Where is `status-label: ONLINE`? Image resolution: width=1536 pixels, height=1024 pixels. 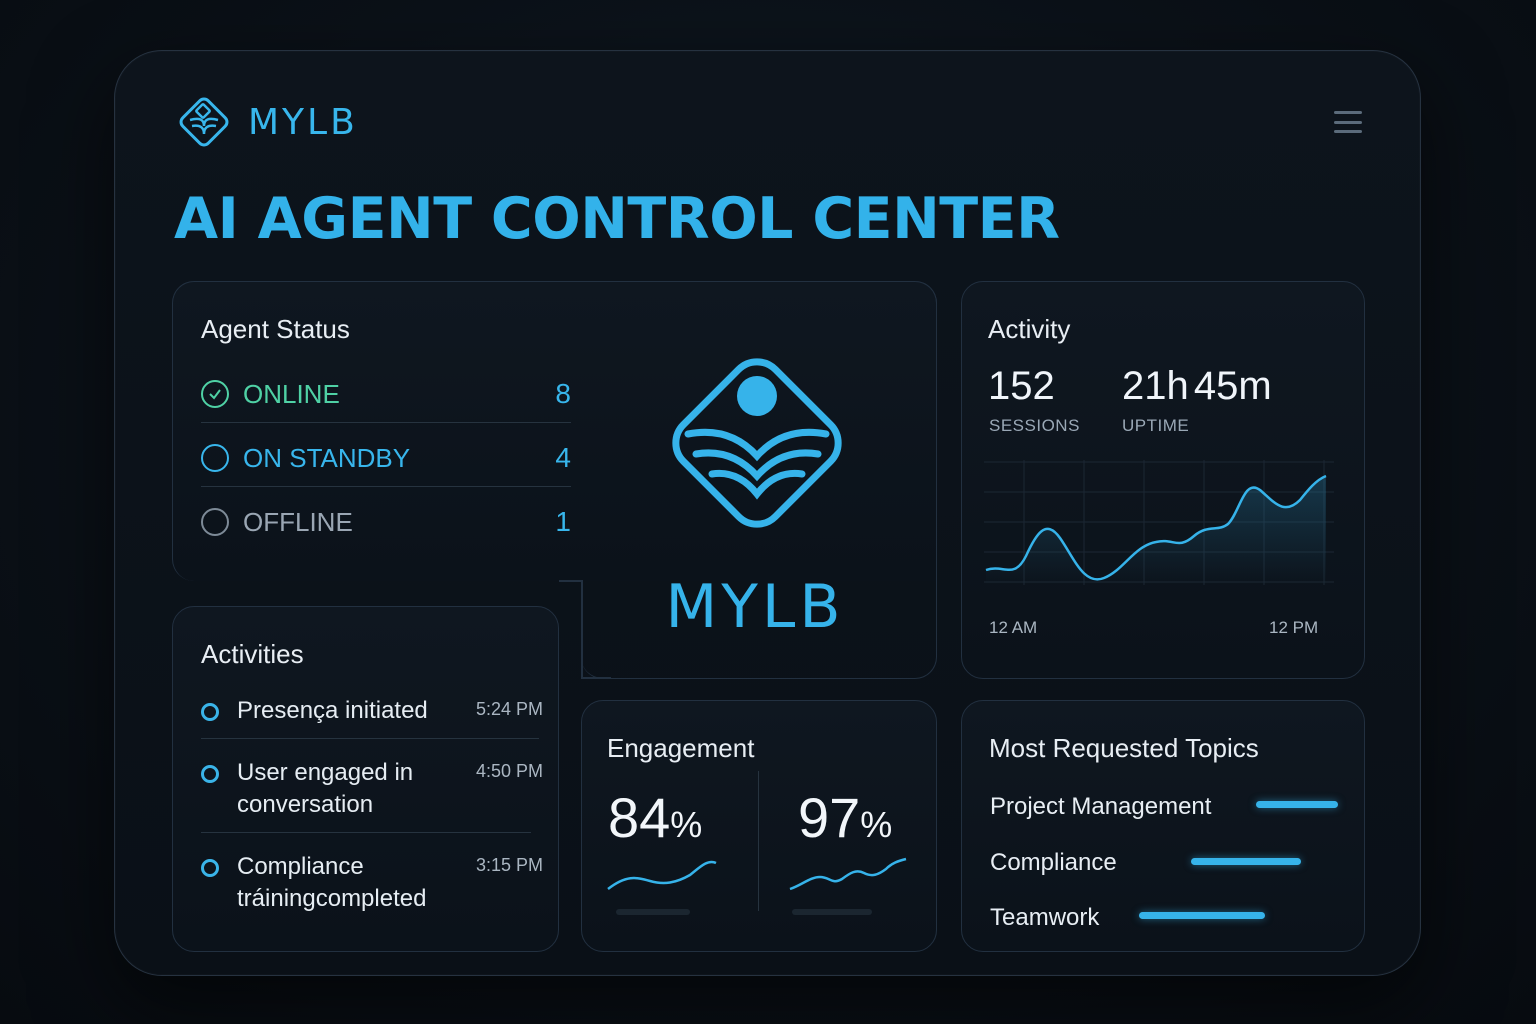 status-label: ONLINE is located at coordinates (291, 393).